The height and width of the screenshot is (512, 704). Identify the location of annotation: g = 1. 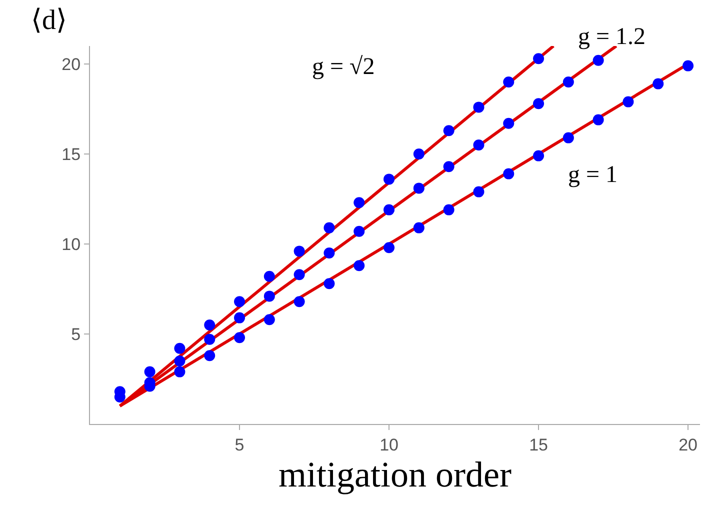
(593, 175).